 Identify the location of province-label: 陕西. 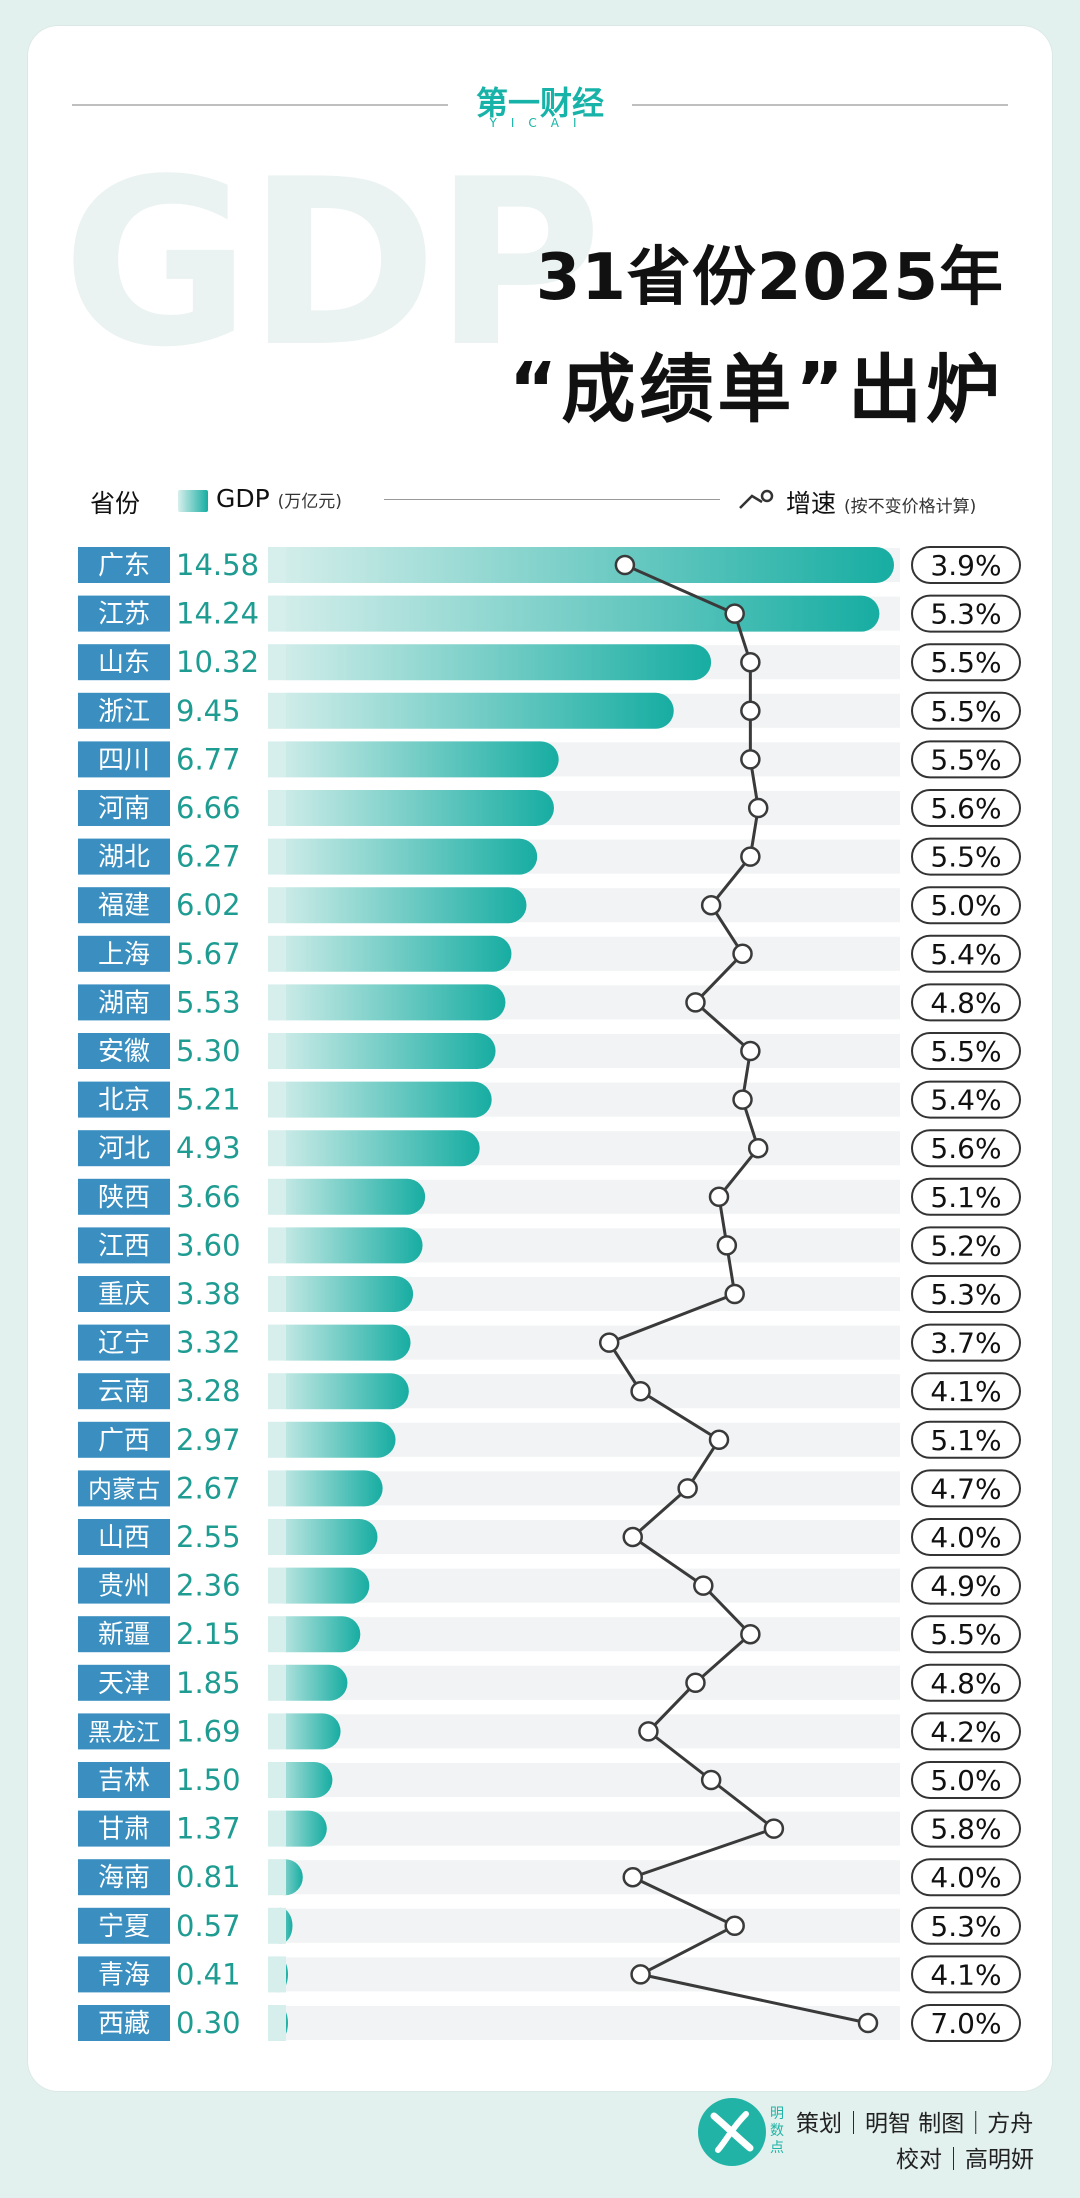
(124, 1198).